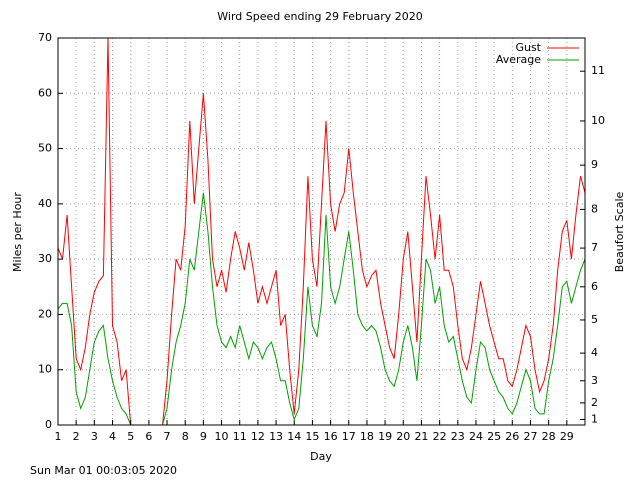 The width and height of the screenshot is (640, 480). Describe the element at coordinates (421, 436) in the screenshot. I see `x-tick-label: 21` at that location.